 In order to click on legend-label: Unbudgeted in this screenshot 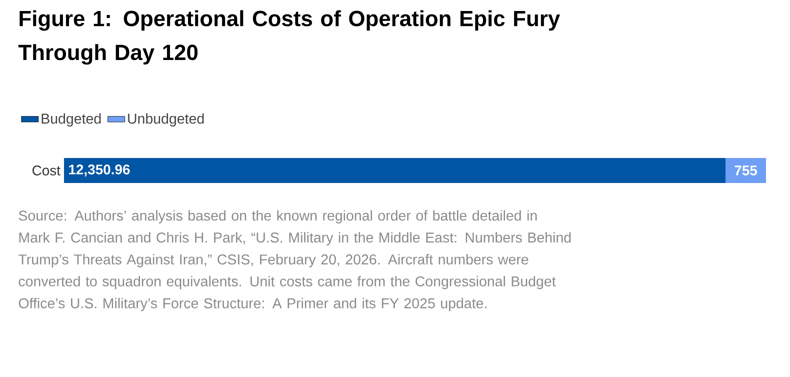, I will do `click(166, 120)`.